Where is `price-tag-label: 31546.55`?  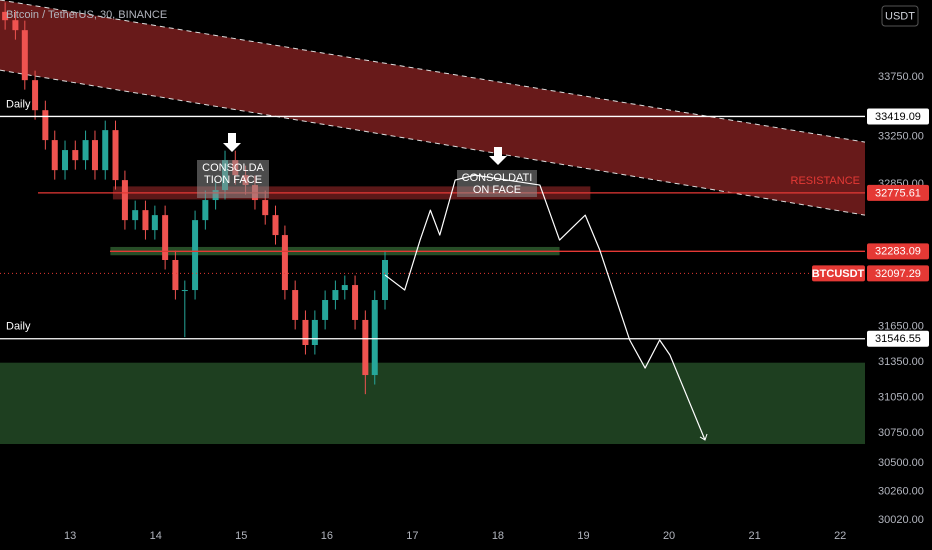 price-tag-label: 31546.55 is located at coordinates (898, 339).